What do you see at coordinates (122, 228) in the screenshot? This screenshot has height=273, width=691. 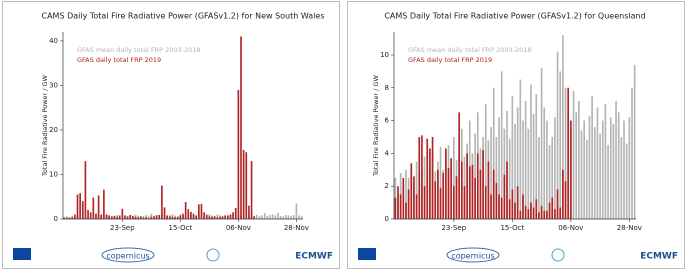 I see `x-tick-label: 23-Sep` at bounding box center [122, 228].